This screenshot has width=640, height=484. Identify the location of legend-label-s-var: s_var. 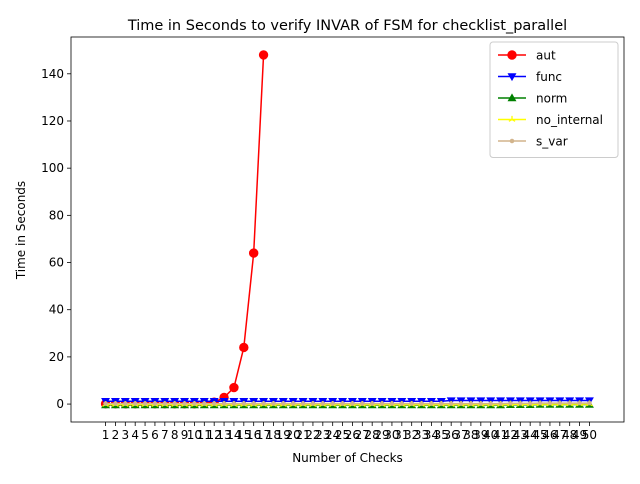
(552, 142).